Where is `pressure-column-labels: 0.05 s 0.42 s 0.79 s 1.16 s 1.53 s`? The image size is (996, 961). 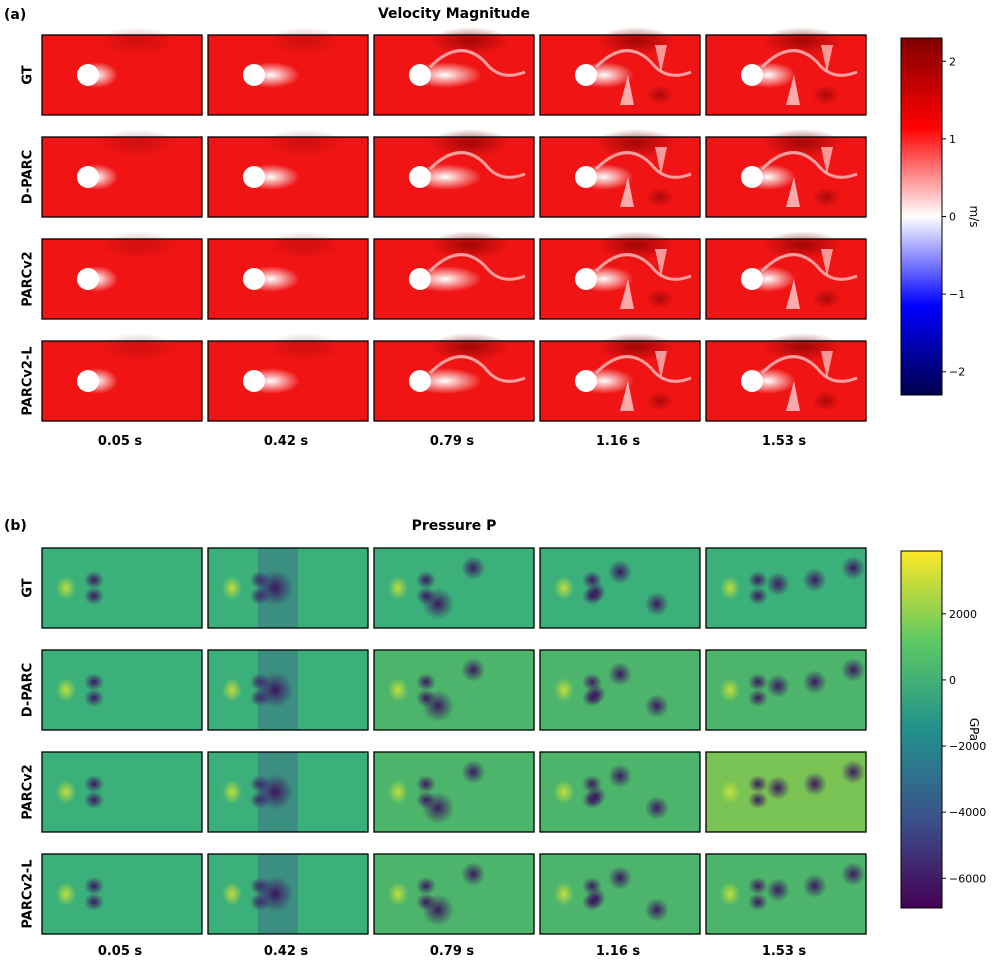 pressure-column-labels: 0.05 s 0.42 s 0.79 s 1.16 s 1.53 s is located at coordinates (452, 951).